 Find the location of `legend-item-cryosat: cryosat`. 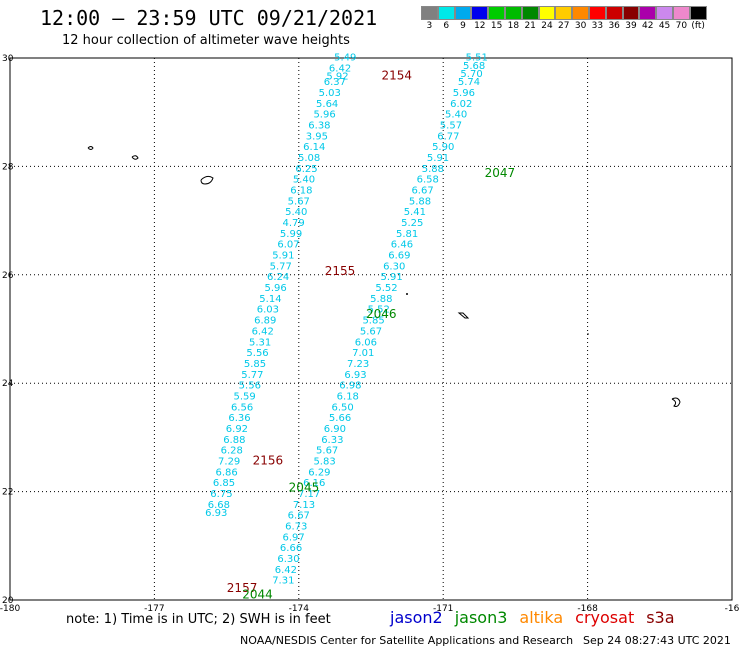

legend-item-cryosat: cryosat is located at coordinates (605, 617).